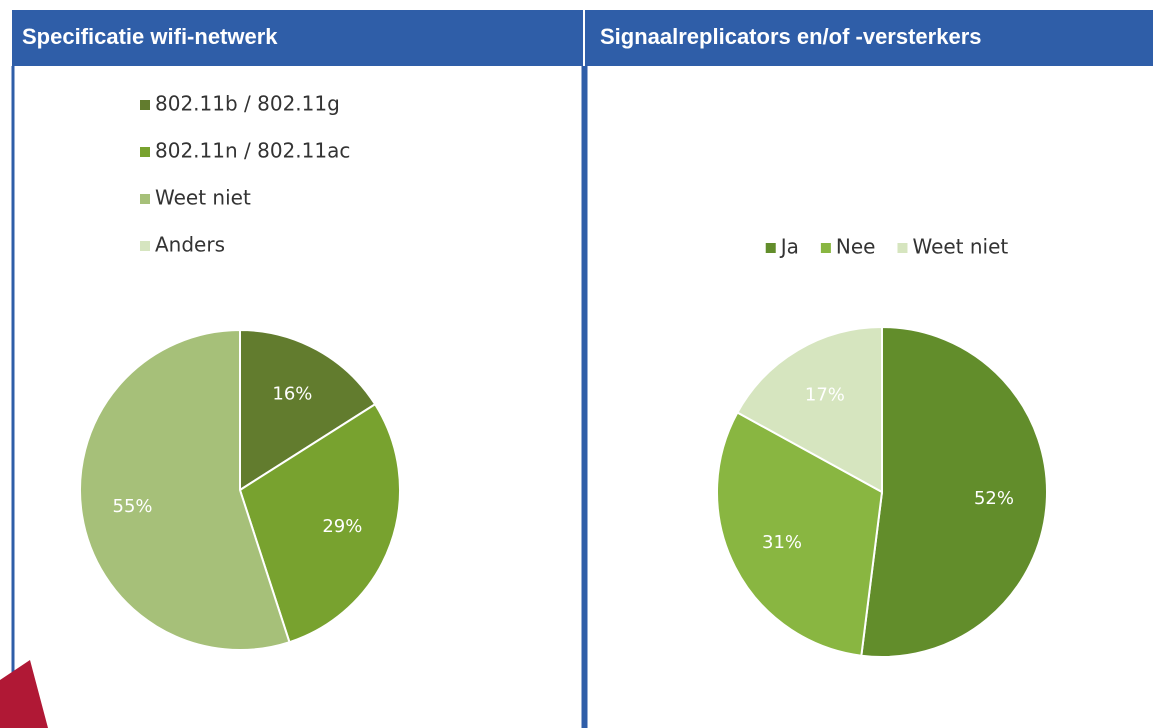 The width and height of the screenshot is (1153, 728). I want to click on data-label: 29%, so click(342, 526).